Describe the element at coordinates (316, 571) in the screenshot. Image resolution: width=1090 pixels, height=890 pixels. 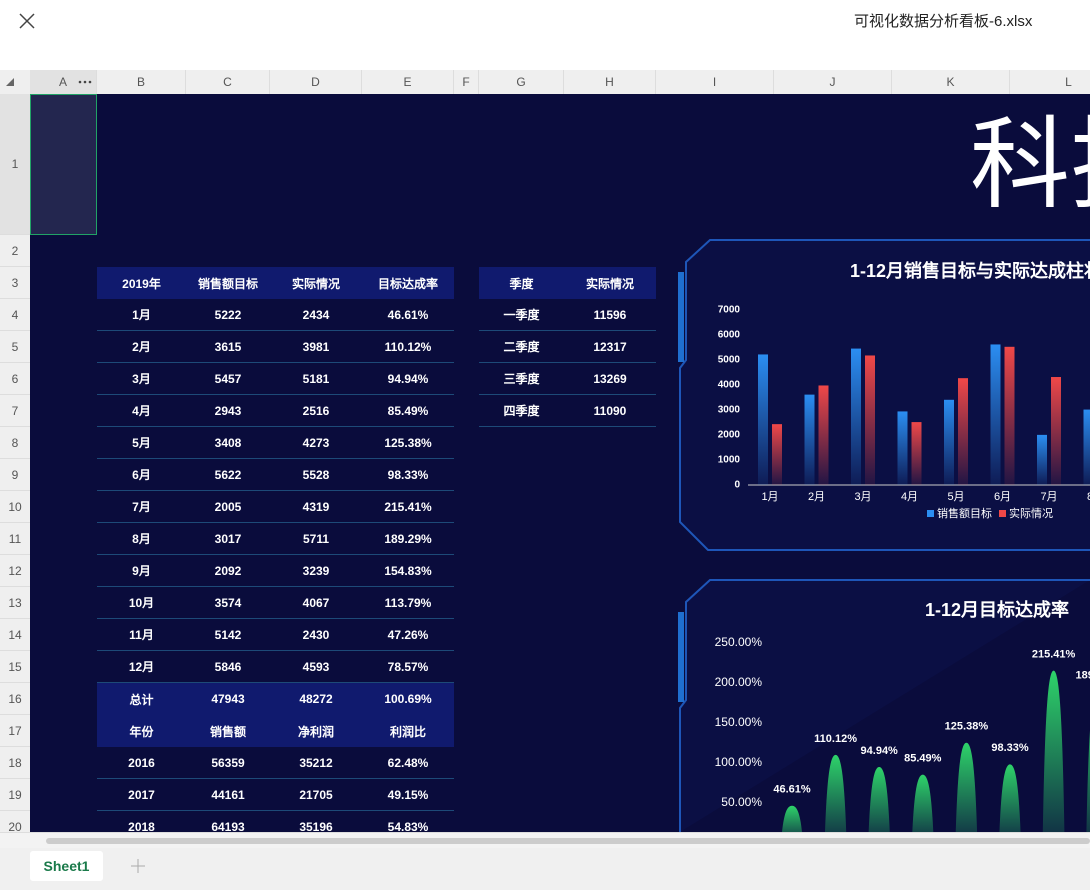
I see `table-cell: 3239` at that location.